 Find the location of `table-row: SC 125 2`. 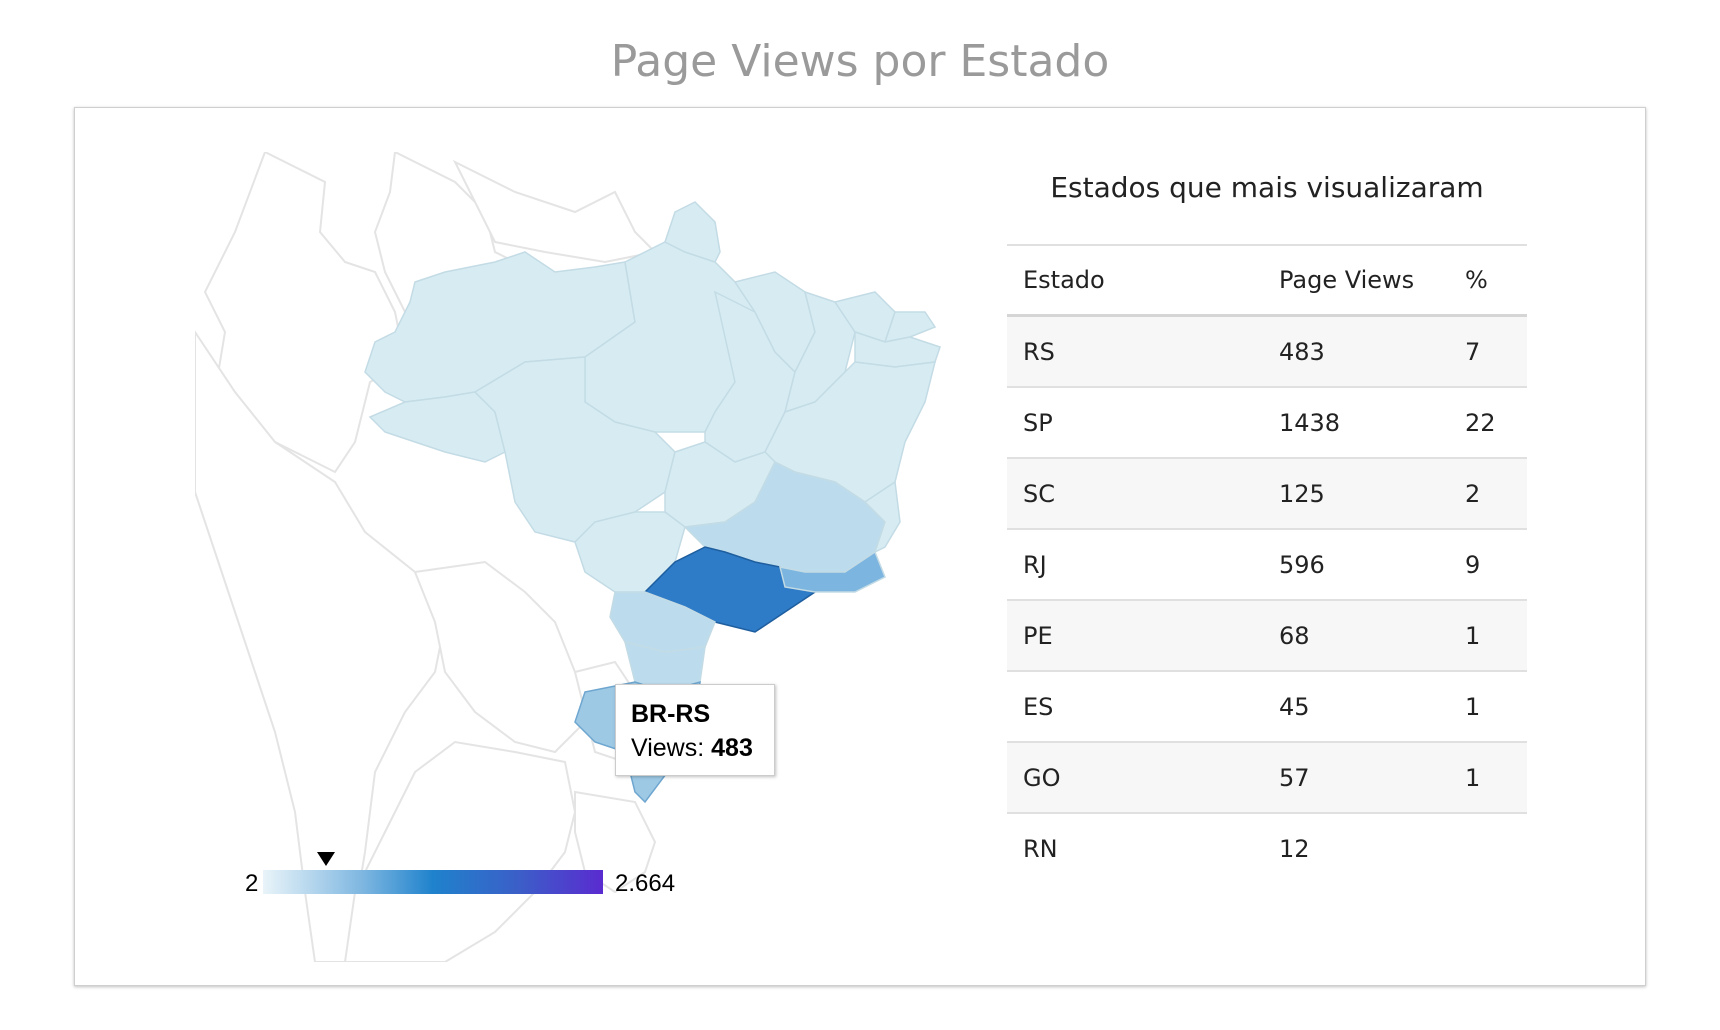

table-row: SC 125 2 is located at coordinates (1267, 494).